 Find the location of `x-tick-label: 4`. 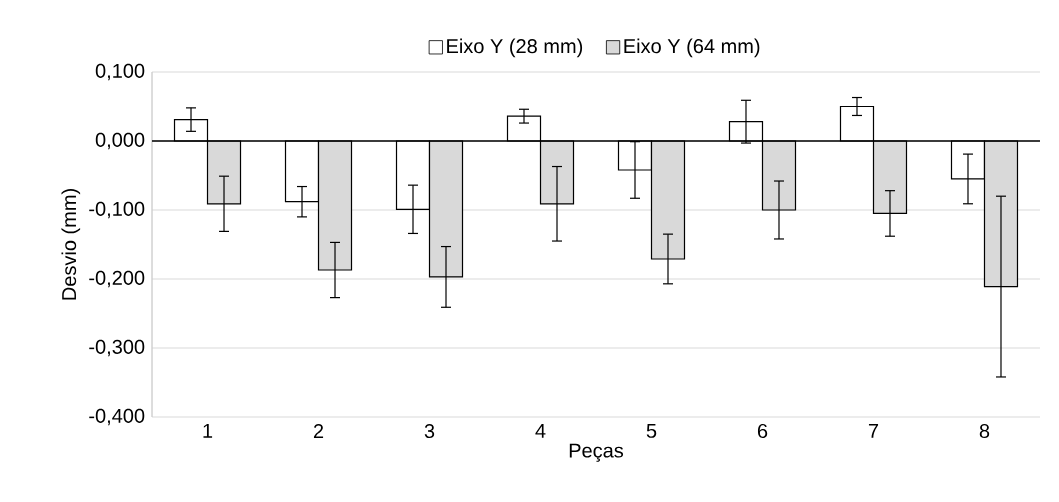

x-tick-label: 4 is located at coordinates (540, 430).